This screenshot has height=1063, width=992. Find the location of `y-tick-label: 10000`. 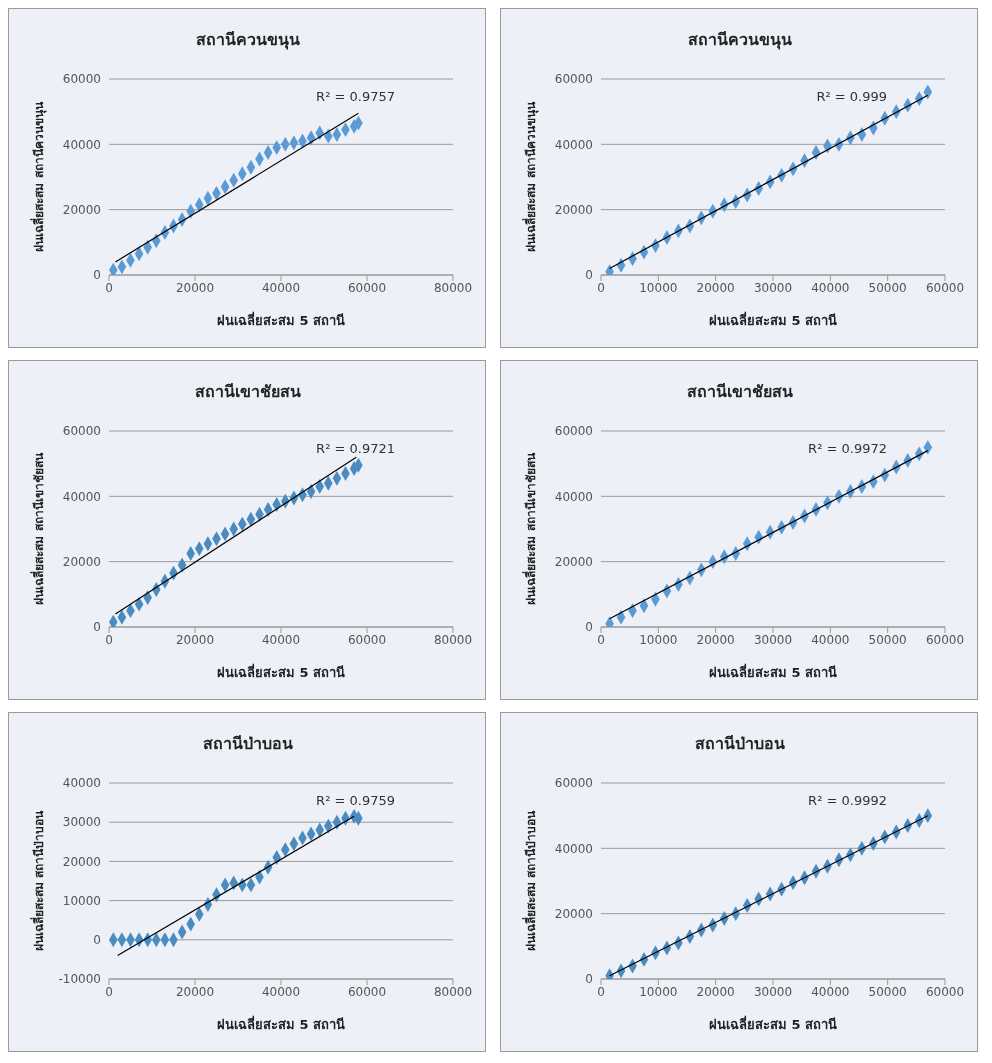

y-tick-label: 10000 is located at coordinates (81, 900).